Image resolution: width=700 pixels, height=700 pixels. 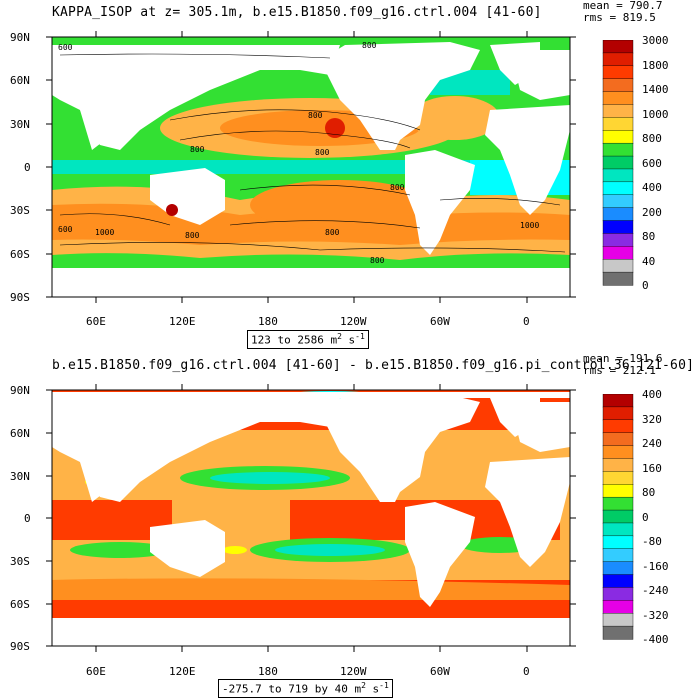 I want to click on lon-label: 0, so click(x=526, y=321).